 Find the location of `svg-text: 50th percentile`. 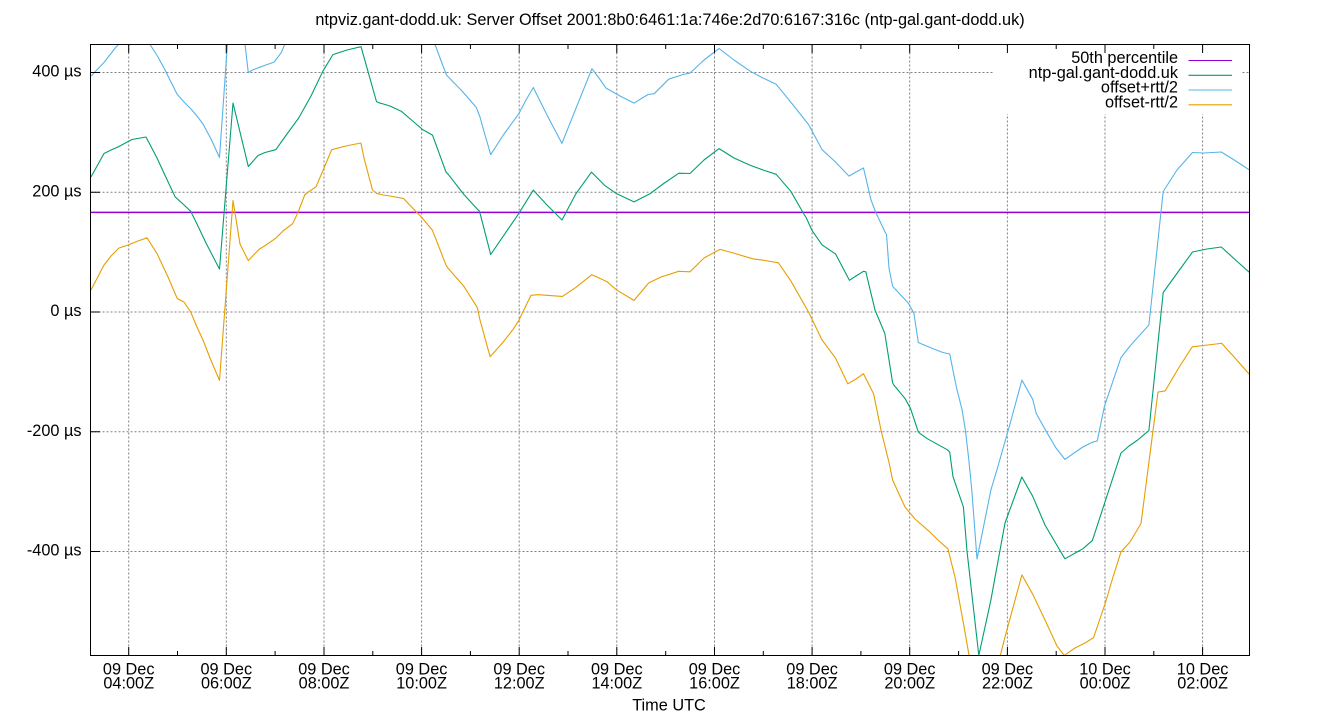

svg-text: 50th percentile is located at coordinates (1124, 58).